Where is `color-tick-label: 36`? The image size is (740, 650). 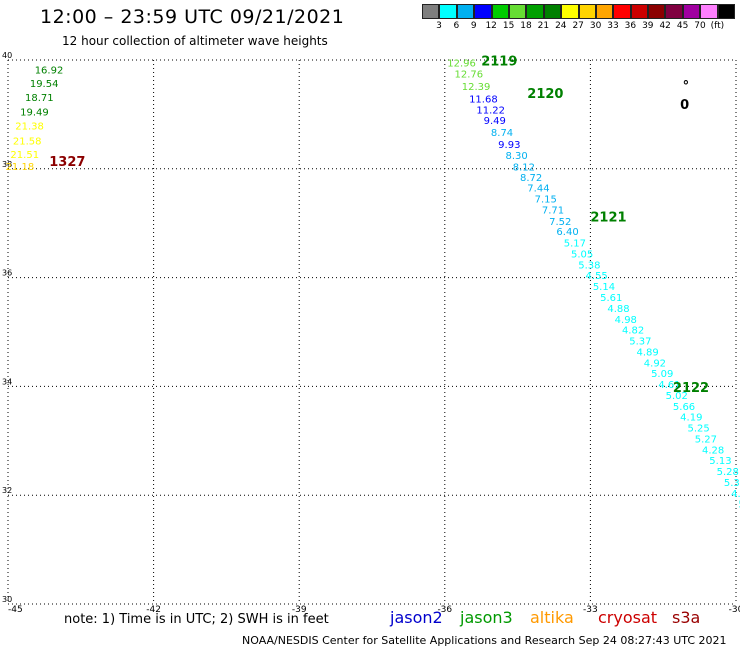
color-tick-label: 36 is located at coordinates (630, 26).